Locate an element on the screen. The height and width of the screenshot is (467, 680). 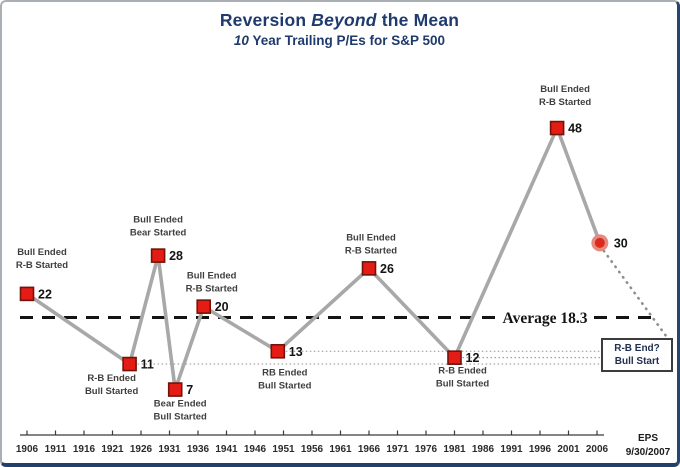
chart-subtitle: 10 Year Trailing P/Es for S&P 500 is located at coordinates (339, 40).